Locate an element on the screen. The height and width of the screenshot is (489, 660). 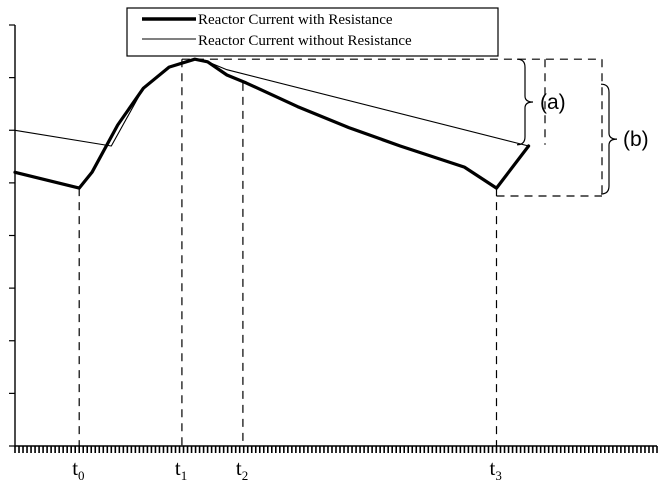
bracket-a-brace is located at coordinates (525, 102).